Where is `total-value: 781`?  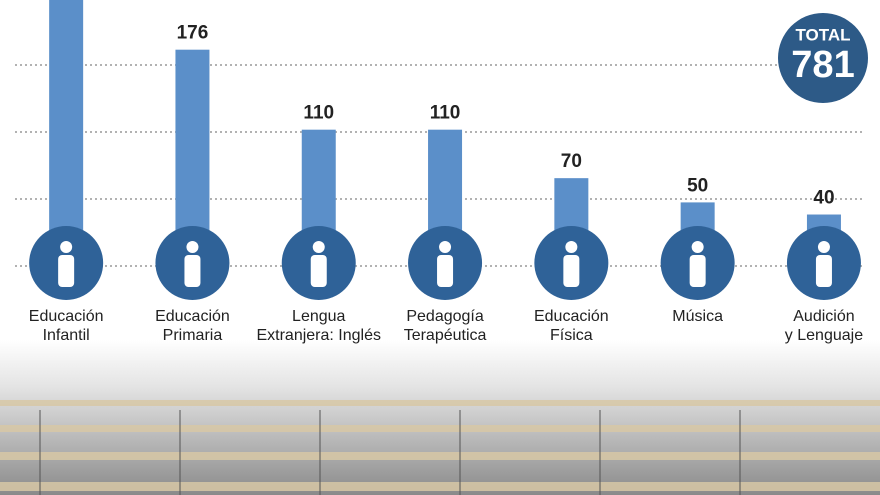 total-value: 781 is located at coordinates (822, 65).